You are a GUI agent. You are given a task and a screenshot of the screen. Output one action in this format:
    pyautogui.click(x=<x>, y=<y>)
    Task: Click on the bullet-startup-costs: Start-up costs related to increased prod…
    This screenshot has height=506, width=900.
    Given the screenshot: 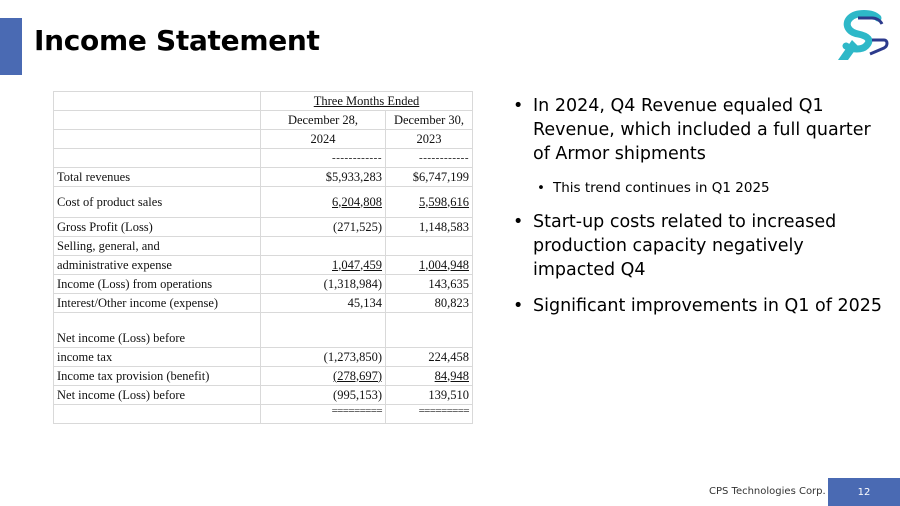 What is the action you would take?
    pyautogui.click(x=698, y=246)
    